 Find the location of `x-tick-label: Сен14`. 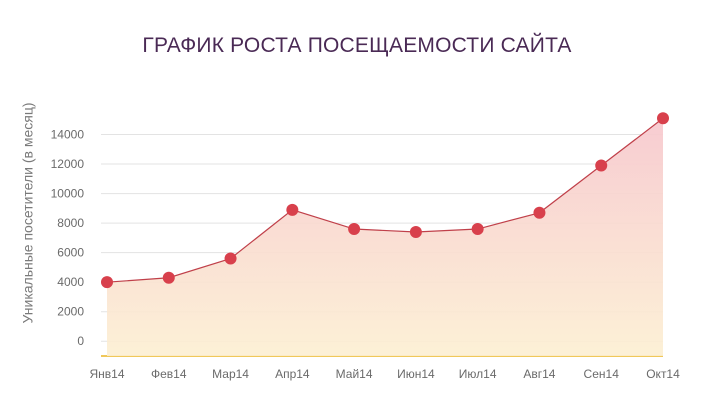

x-tick-label: Сен14 is located at coordinates (602, 374).